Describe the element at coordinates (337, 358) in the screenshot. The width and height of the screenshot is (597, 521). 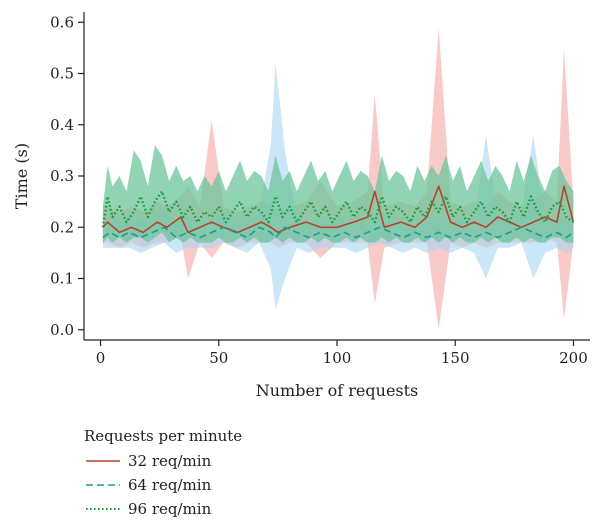
I see `x-tick-label: 100` at that location.